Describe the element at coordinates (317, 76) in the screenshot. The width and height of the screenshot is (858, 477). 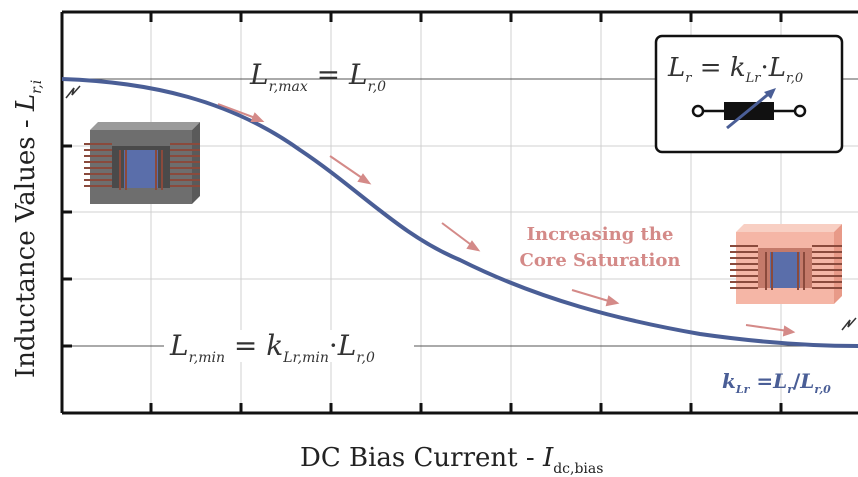
I see `lmax-label: Lr,max = Lr,0` at that location.